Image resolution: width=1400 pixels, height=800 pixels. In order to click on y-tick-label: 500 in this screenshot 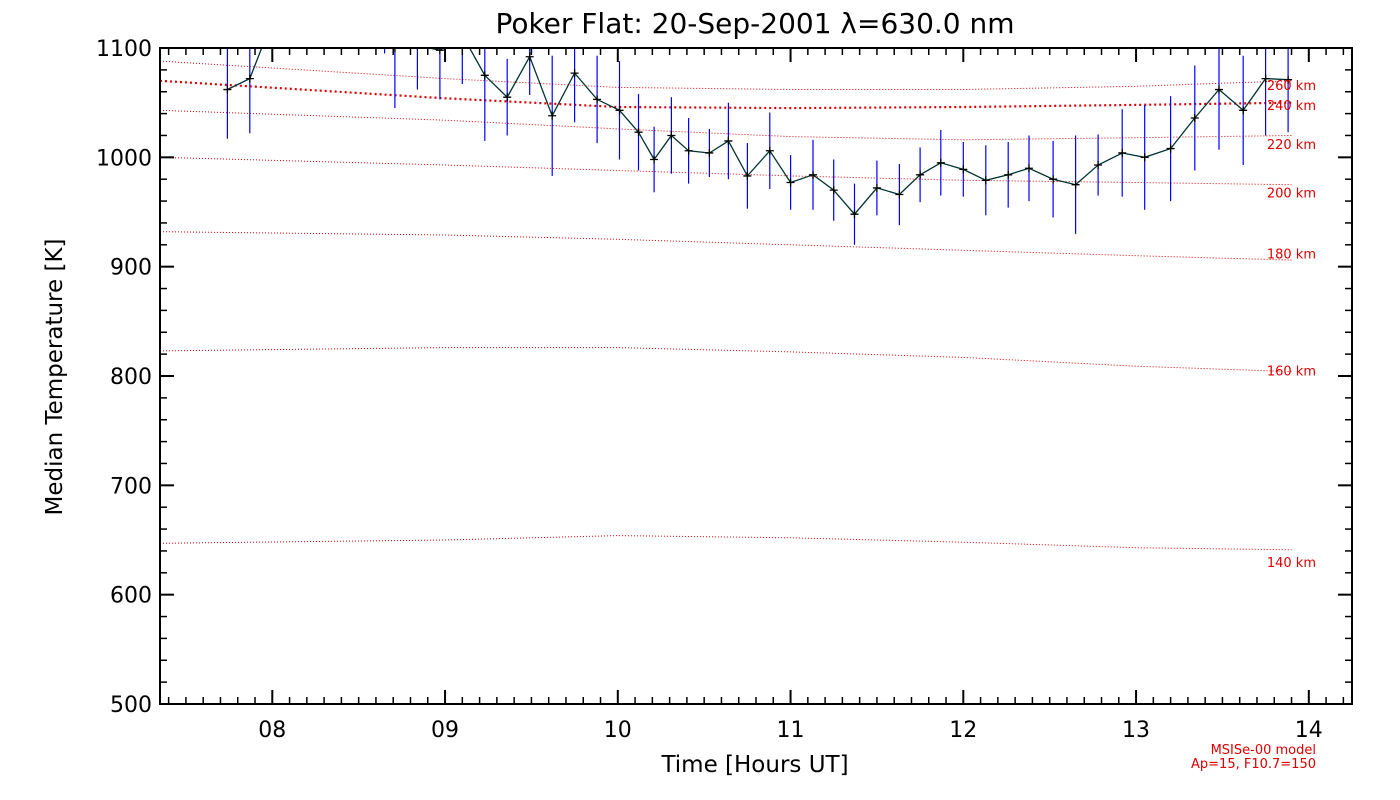, I will do `click(131, 705)`.